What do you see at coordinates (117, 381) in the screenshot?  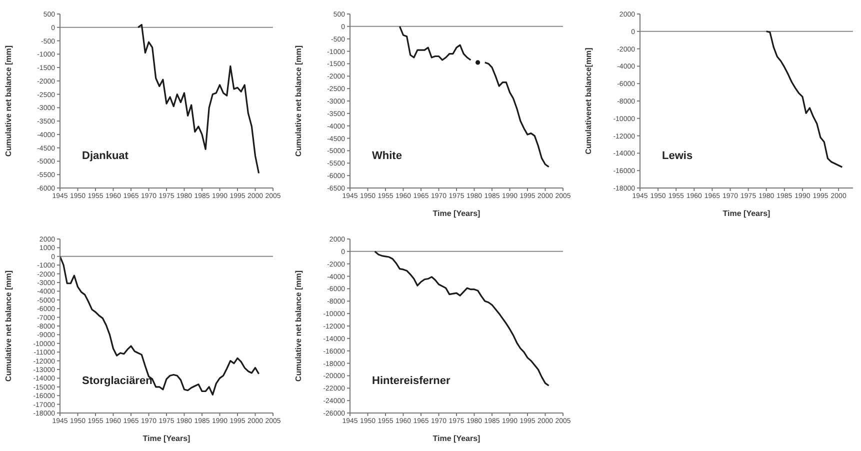 I see `annotation: Storglaciären` at bounding box center [117, 381].